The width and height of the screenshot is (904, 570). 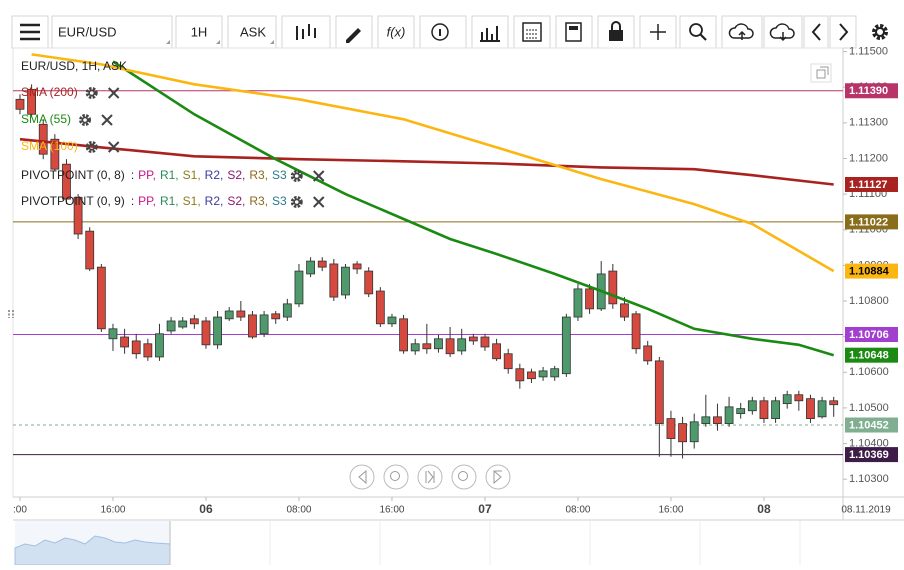 What do you see at coordinates (396, 32) in the screenshot?
I see `function-button` at bounding box center [396, 32].